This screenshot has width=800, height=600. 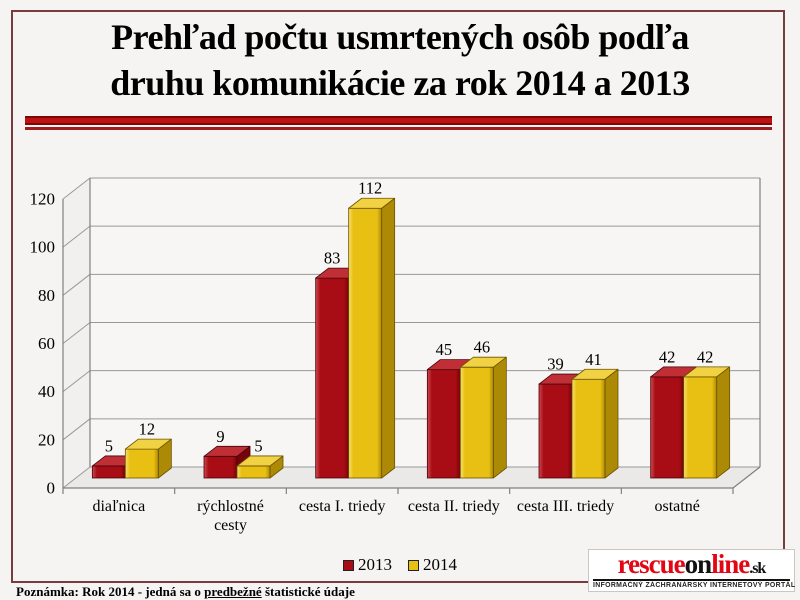 I want to click on data-label: 45, so click(x=444, y=349).